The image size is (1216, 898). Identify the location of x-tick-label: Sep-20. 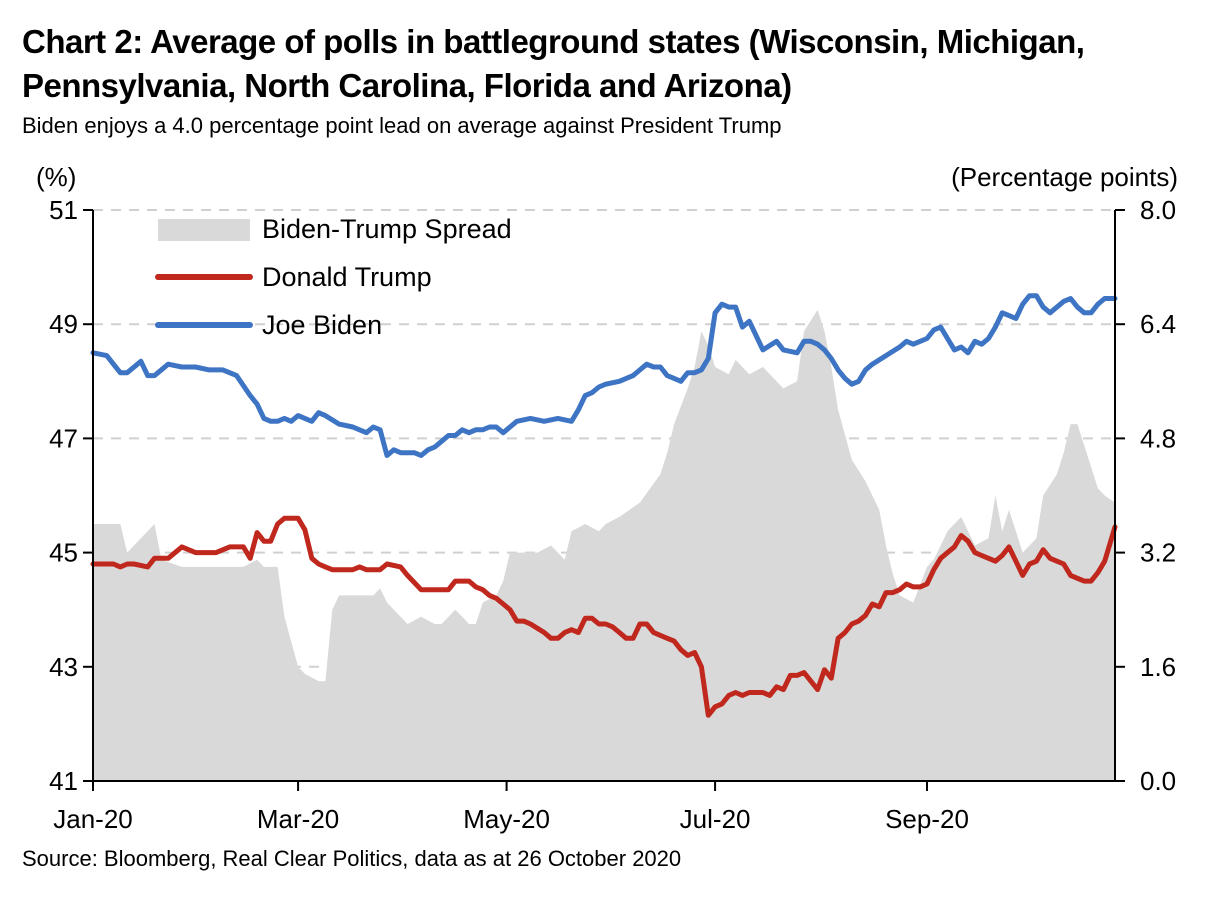
(927, 819).